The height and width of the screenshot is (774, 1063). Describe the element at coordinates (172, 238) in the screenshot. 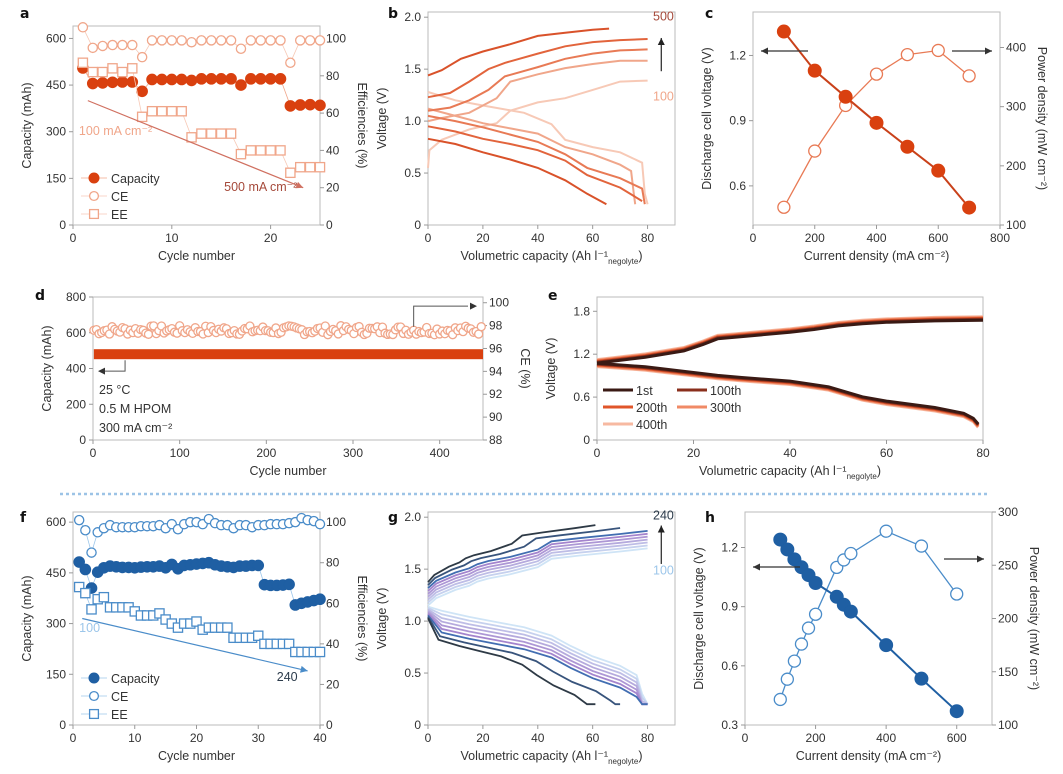

I see `x-tick-label: 10` at that location.